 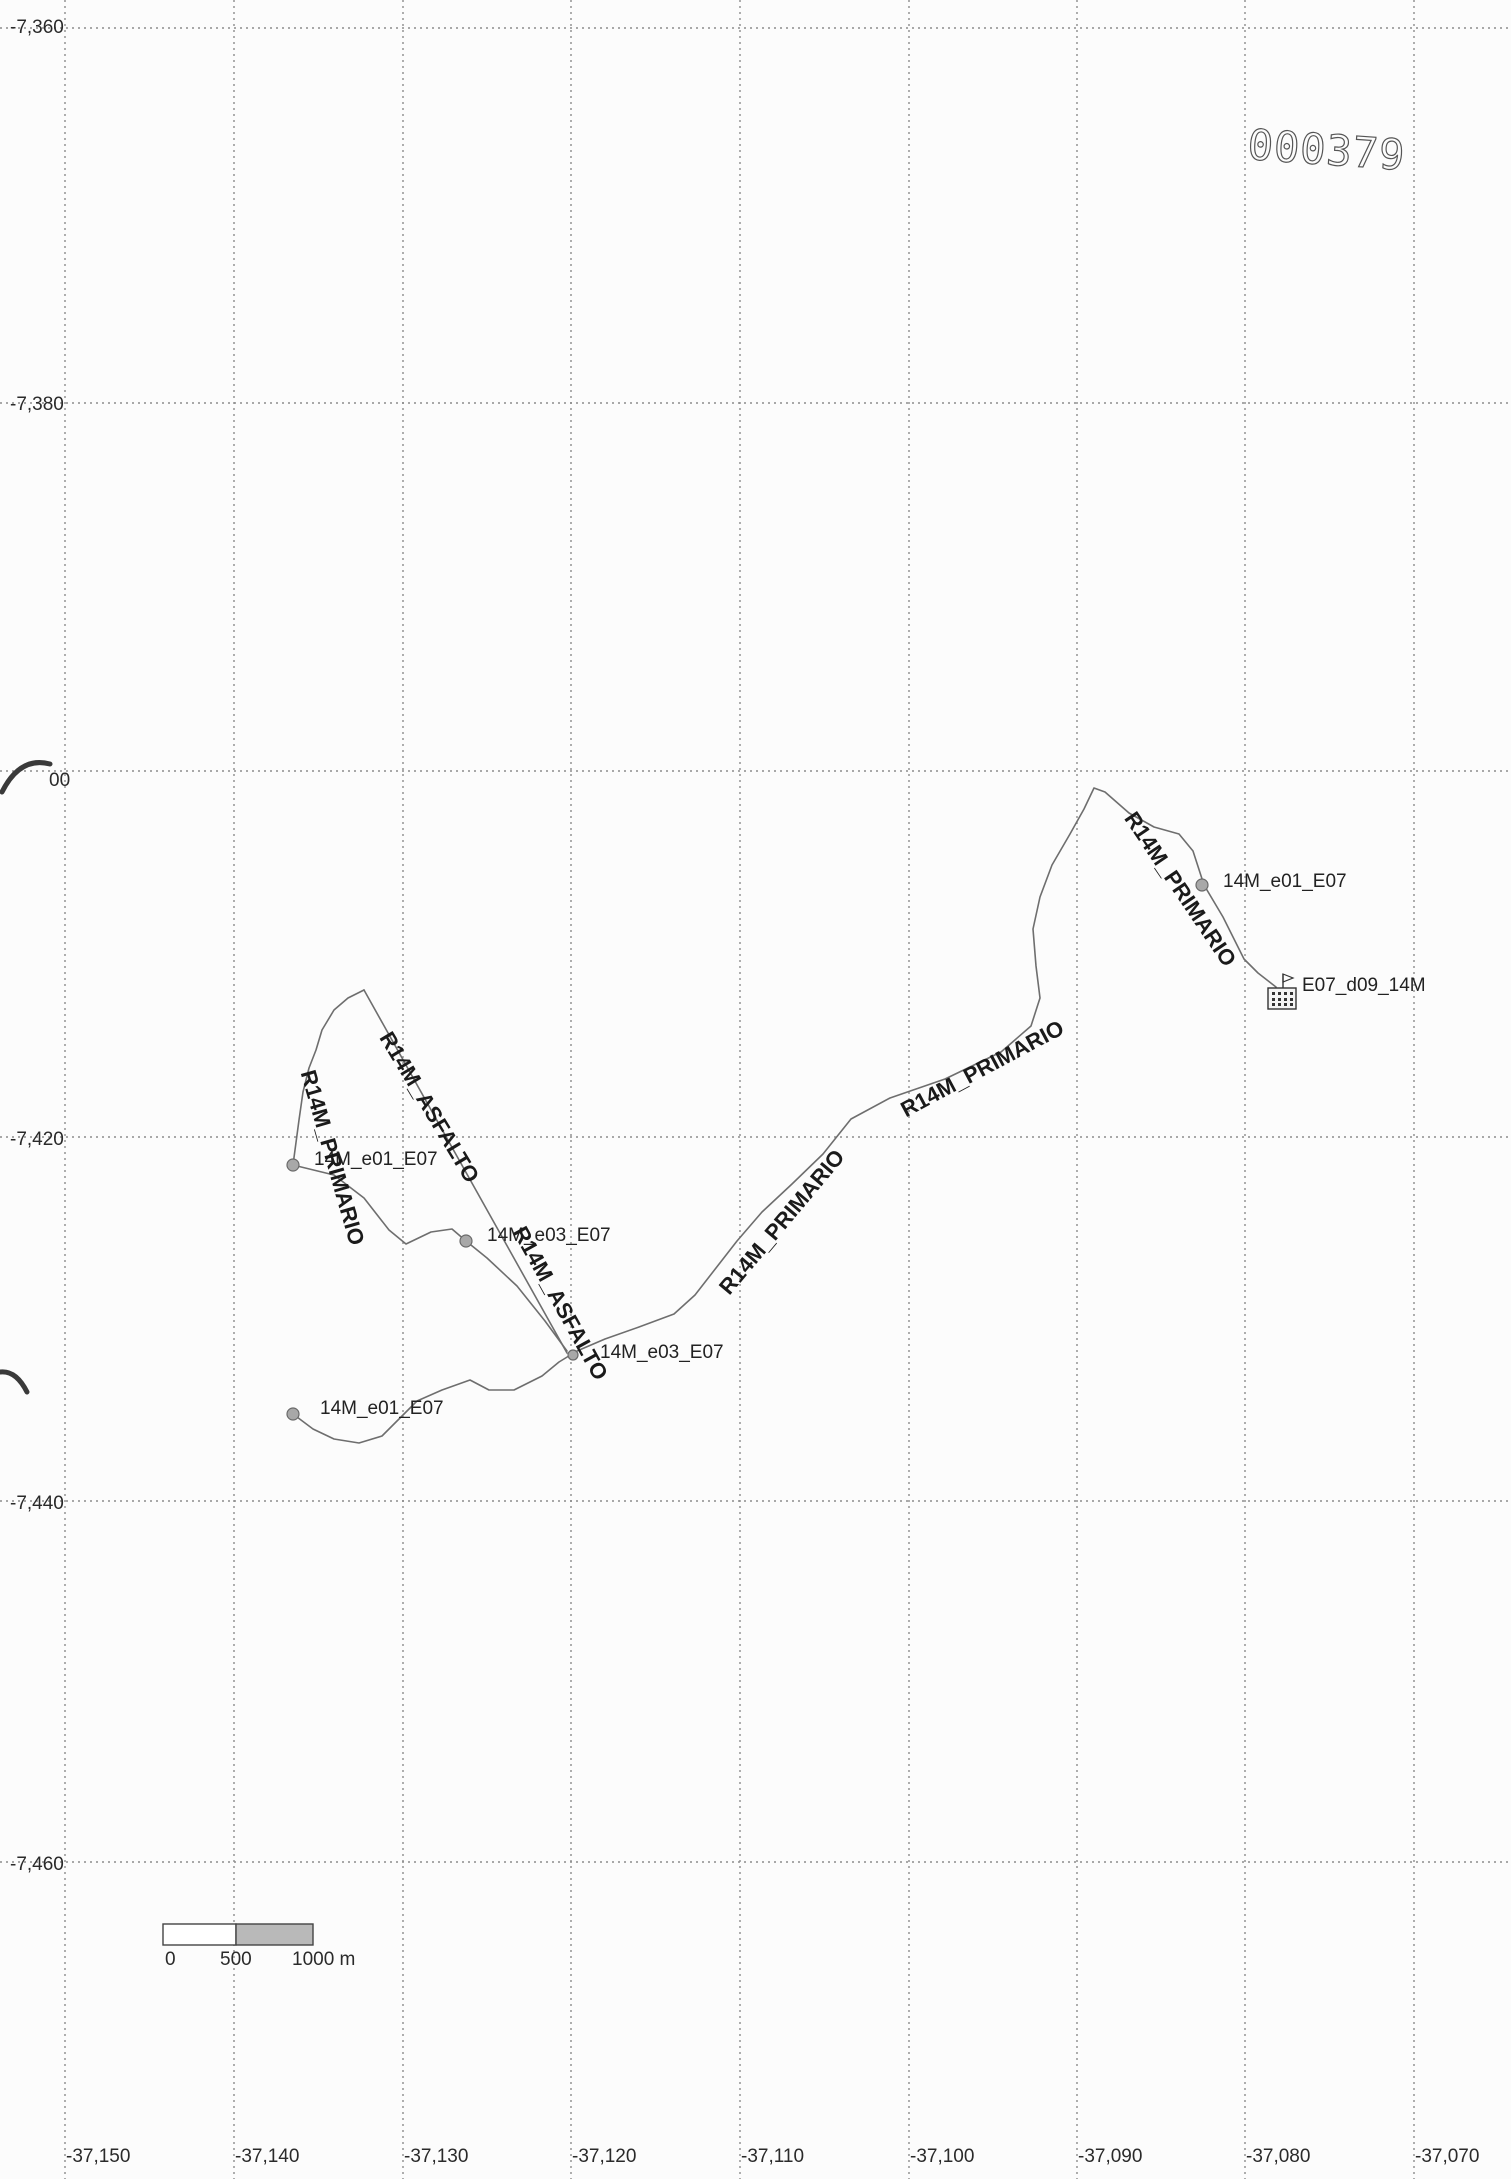 What do you see at coordinates (37, 404) in the screenshot?
I see `latitude-label: -7,380` at bounding box center [37, 404].